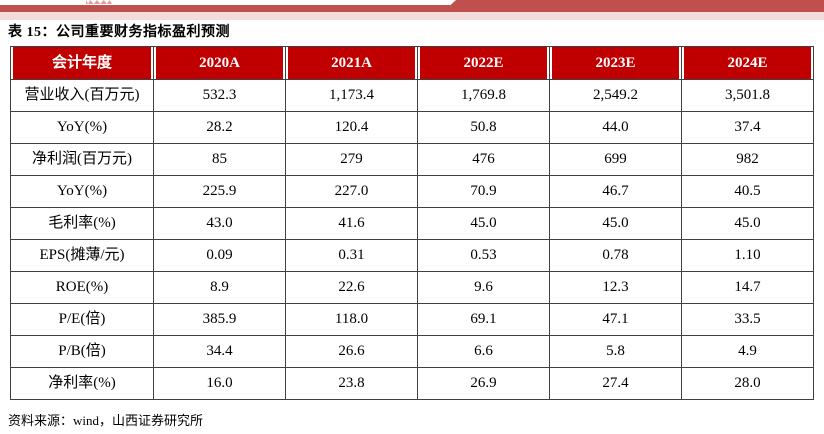 The width and height of the screenshot is (824, 434). Describe the element at coordinates (747, 319) in the screenshot. I see `cell-value: 33.5` at that location.